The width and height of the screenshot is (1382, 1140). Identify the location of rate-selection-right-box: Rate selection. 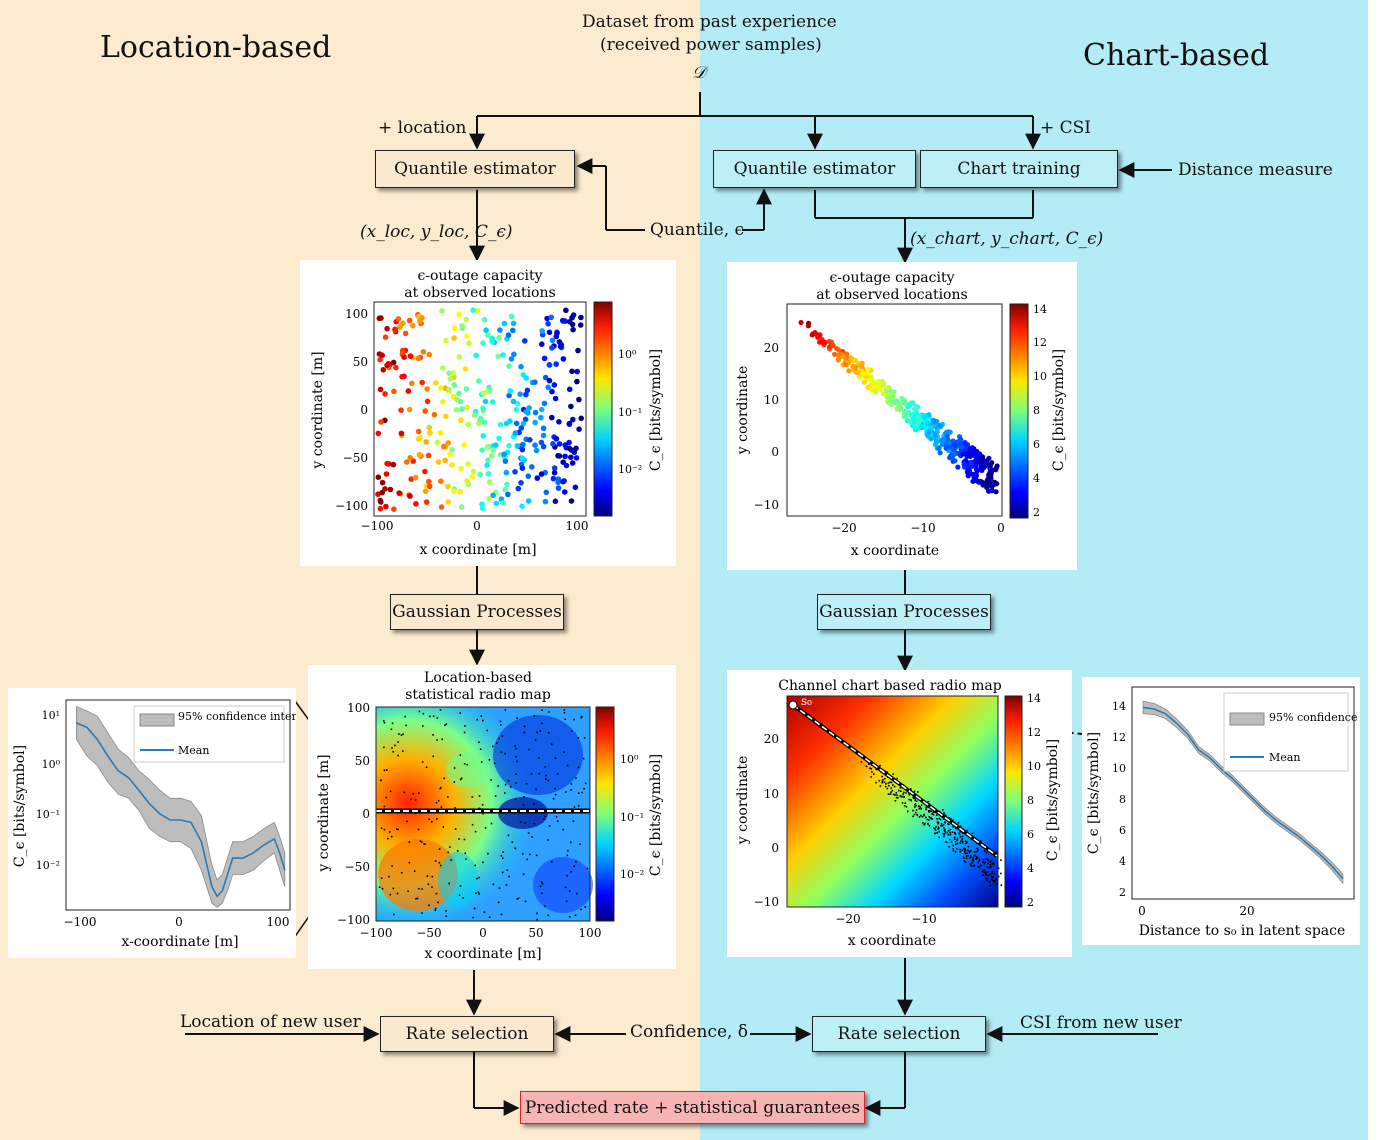
(899, 1034).